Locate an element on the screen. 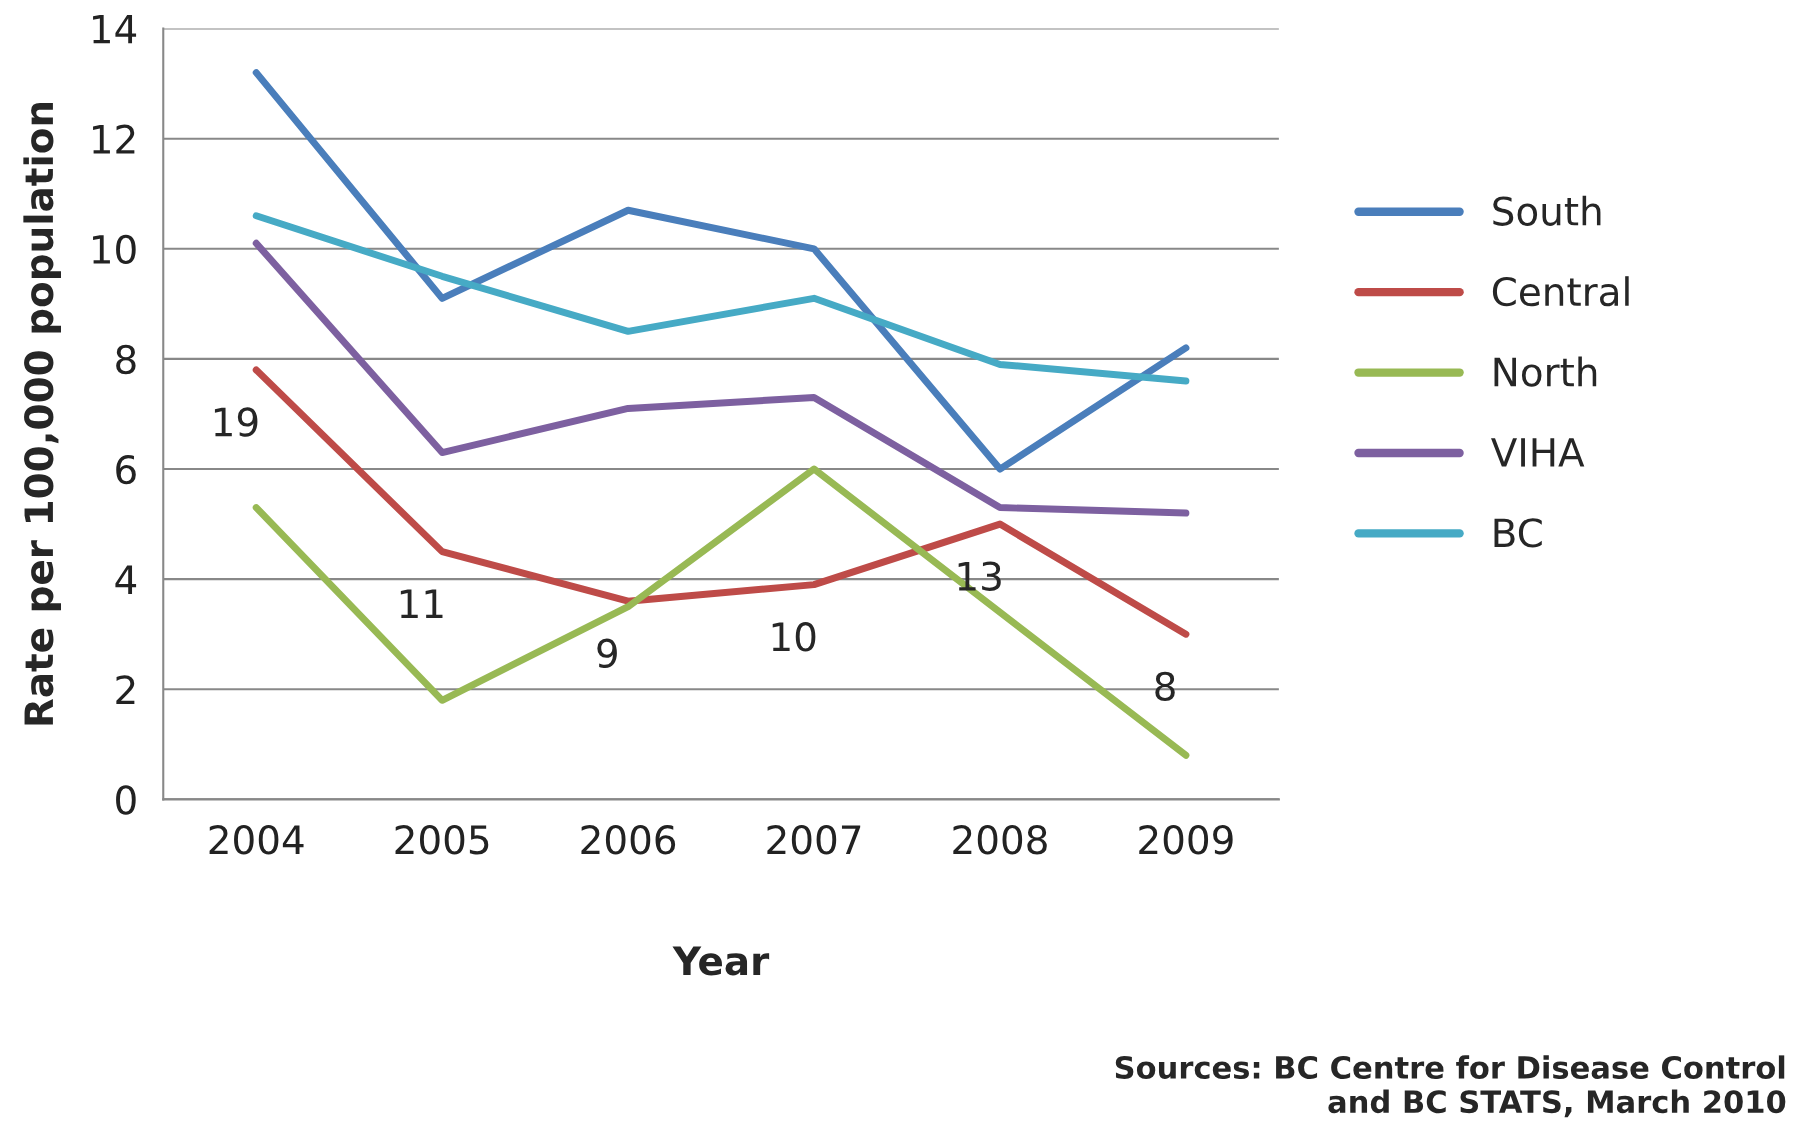 The width and height of the screenshot is (1814, 1142). x-tick-label: 2007 is located at coordinates (814, 840).